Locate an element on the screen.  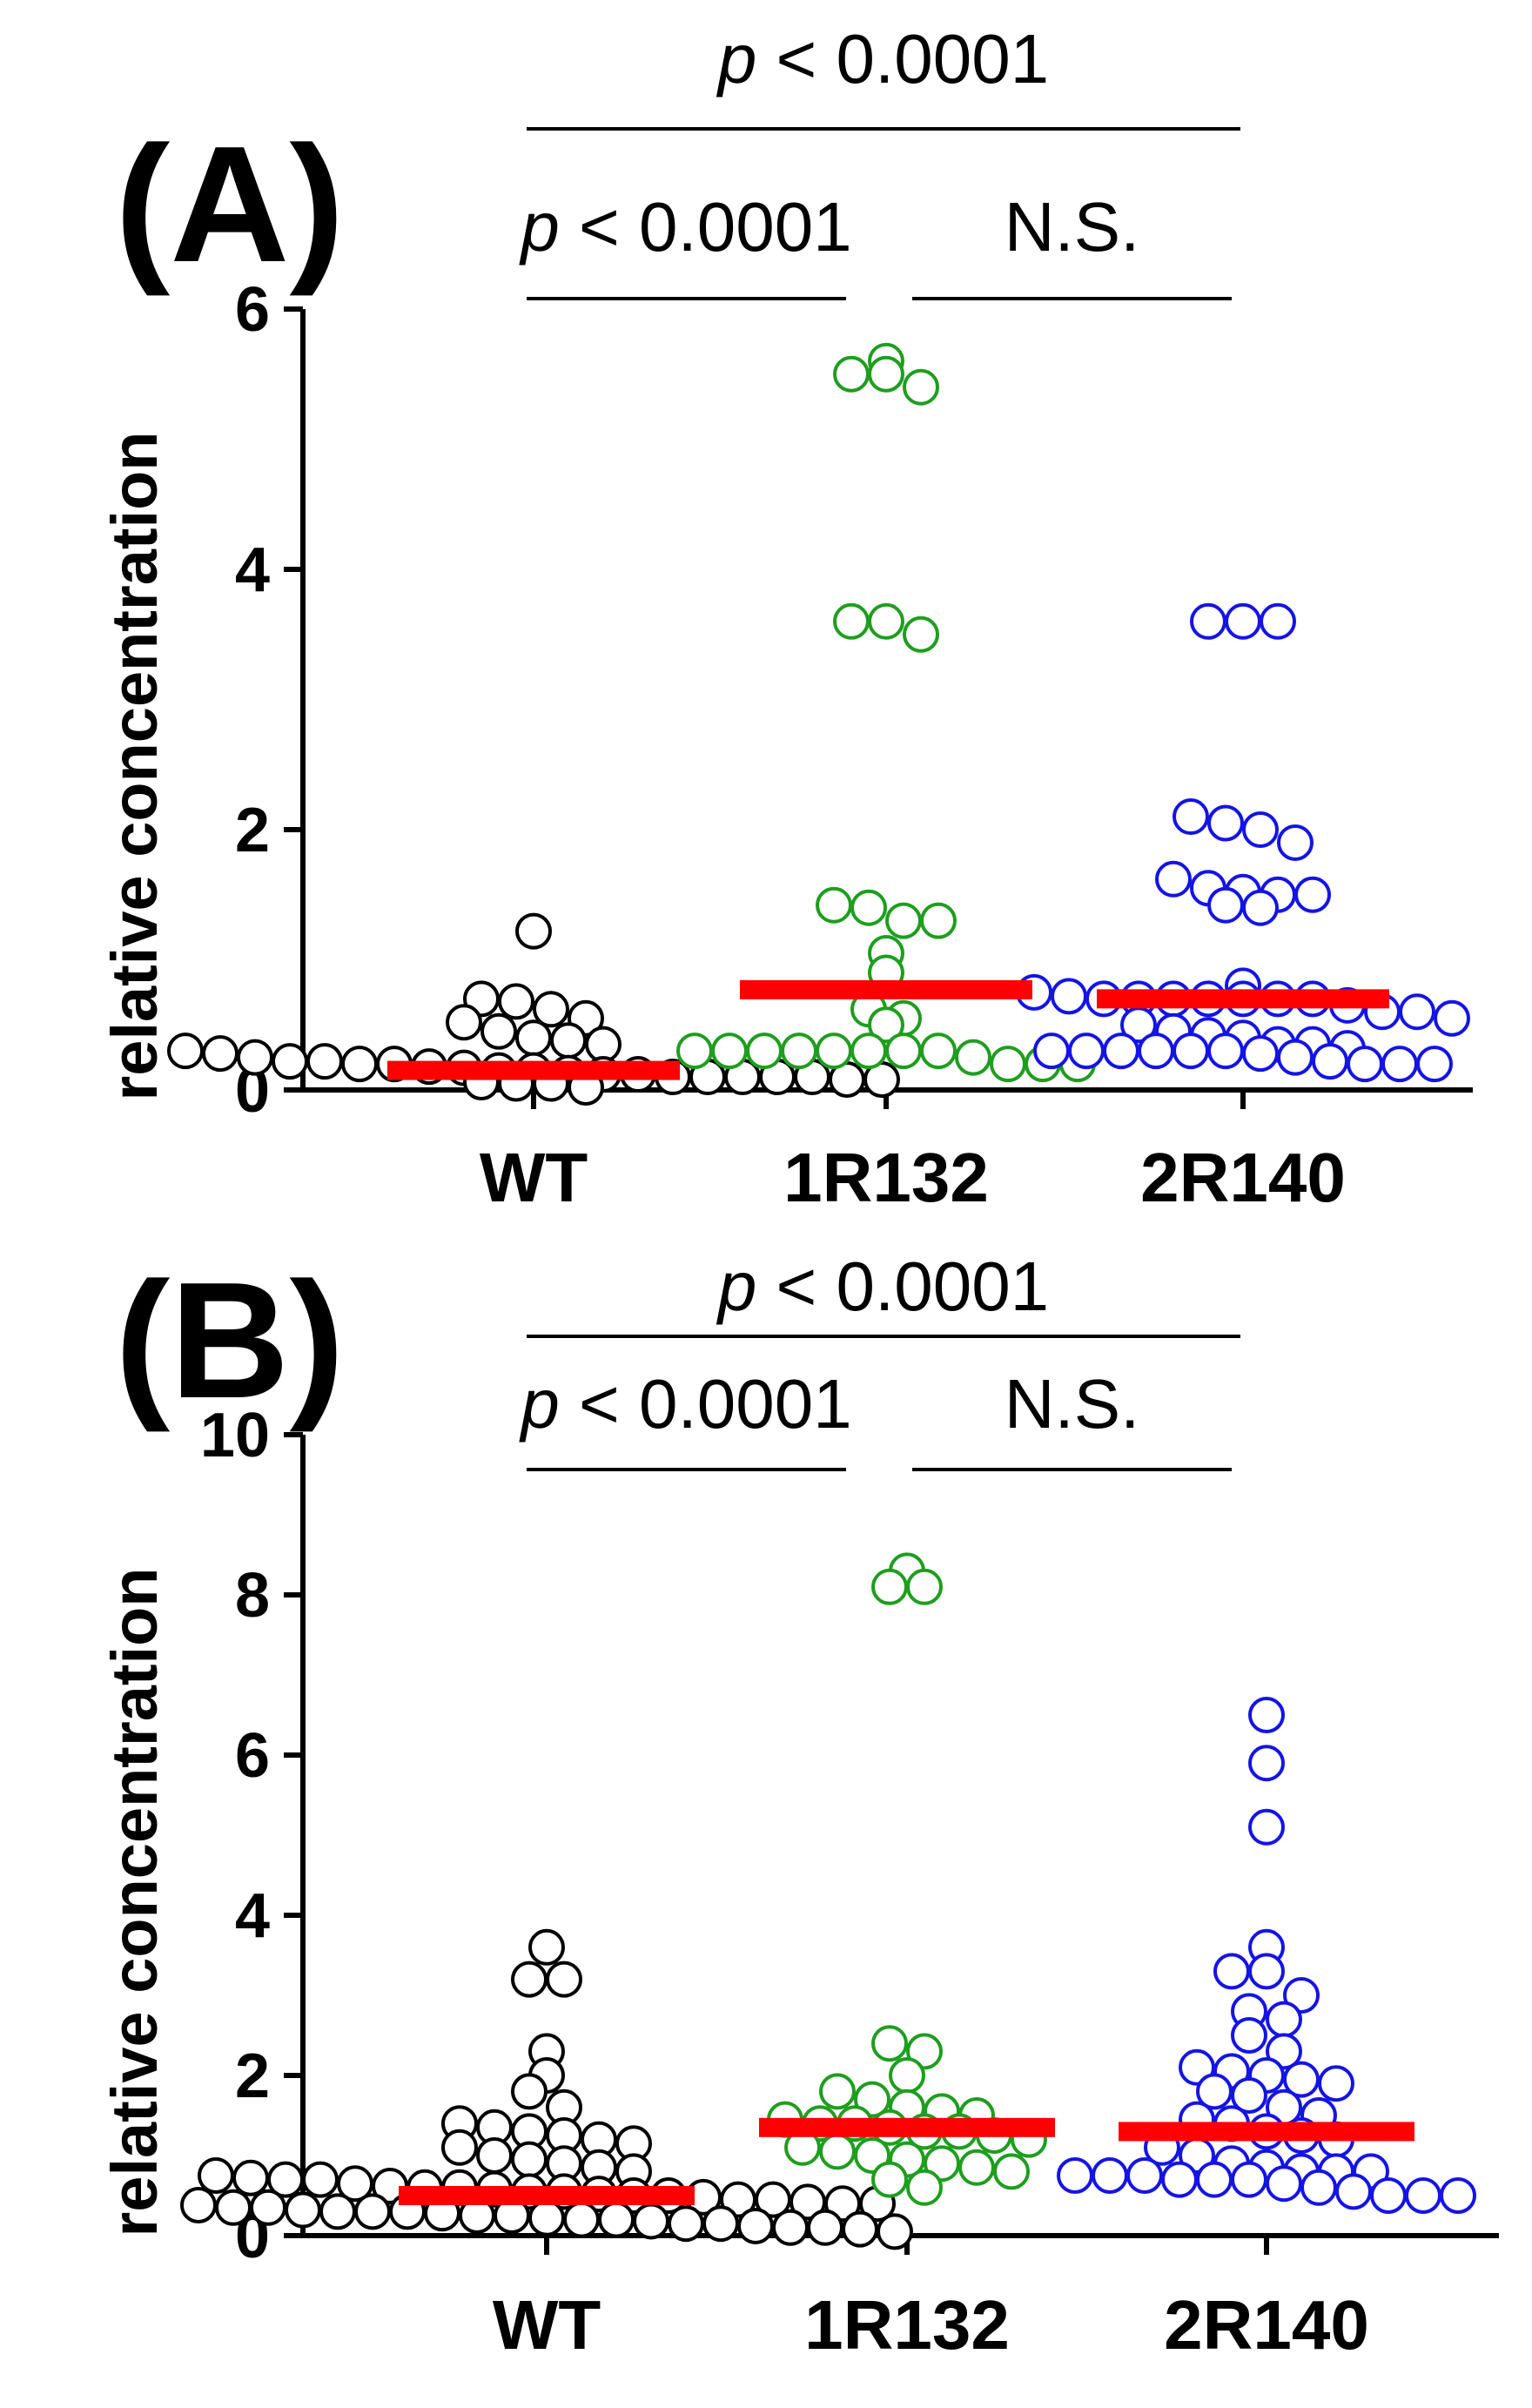
panel-a-y-axis-label: relative concentration is located at coordinates (134, 765).